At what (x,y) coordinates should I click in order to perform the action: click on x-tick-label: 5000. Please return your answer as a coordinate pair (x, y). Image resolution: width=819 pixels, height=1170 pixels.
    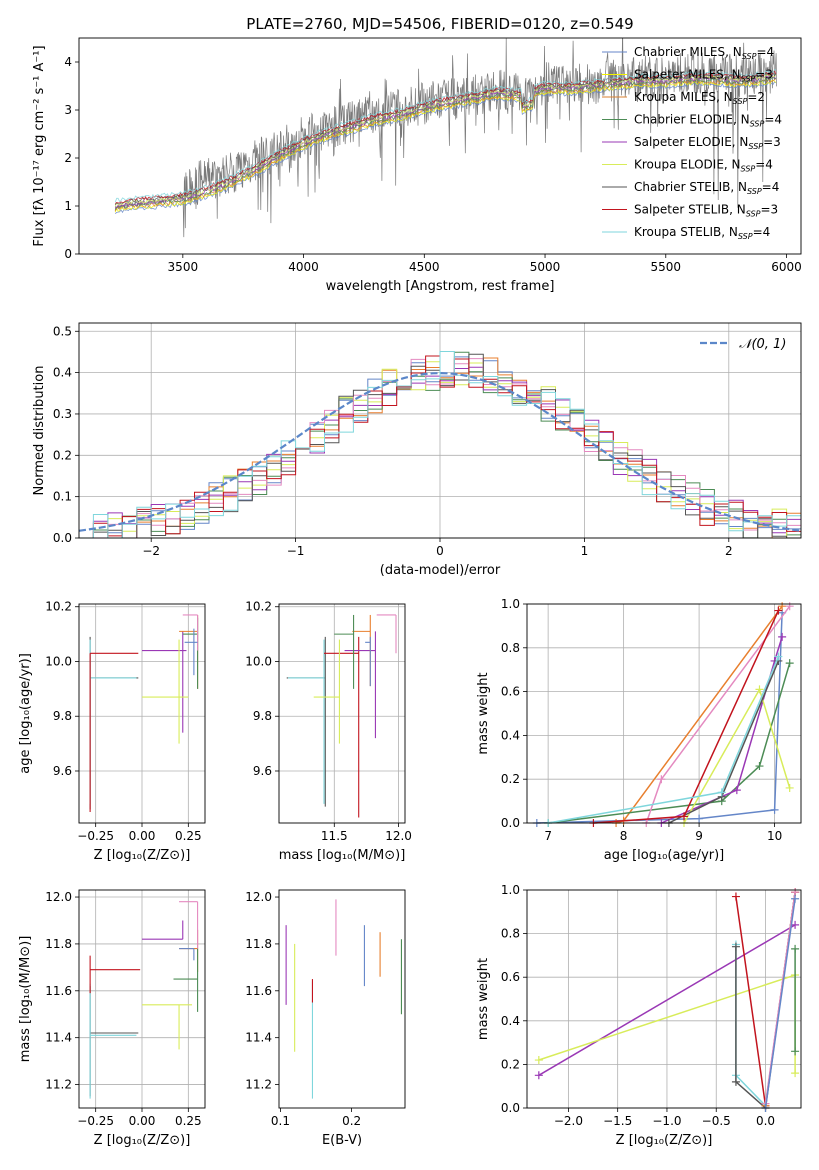
    Looking at the image, I should click on (545, 267).